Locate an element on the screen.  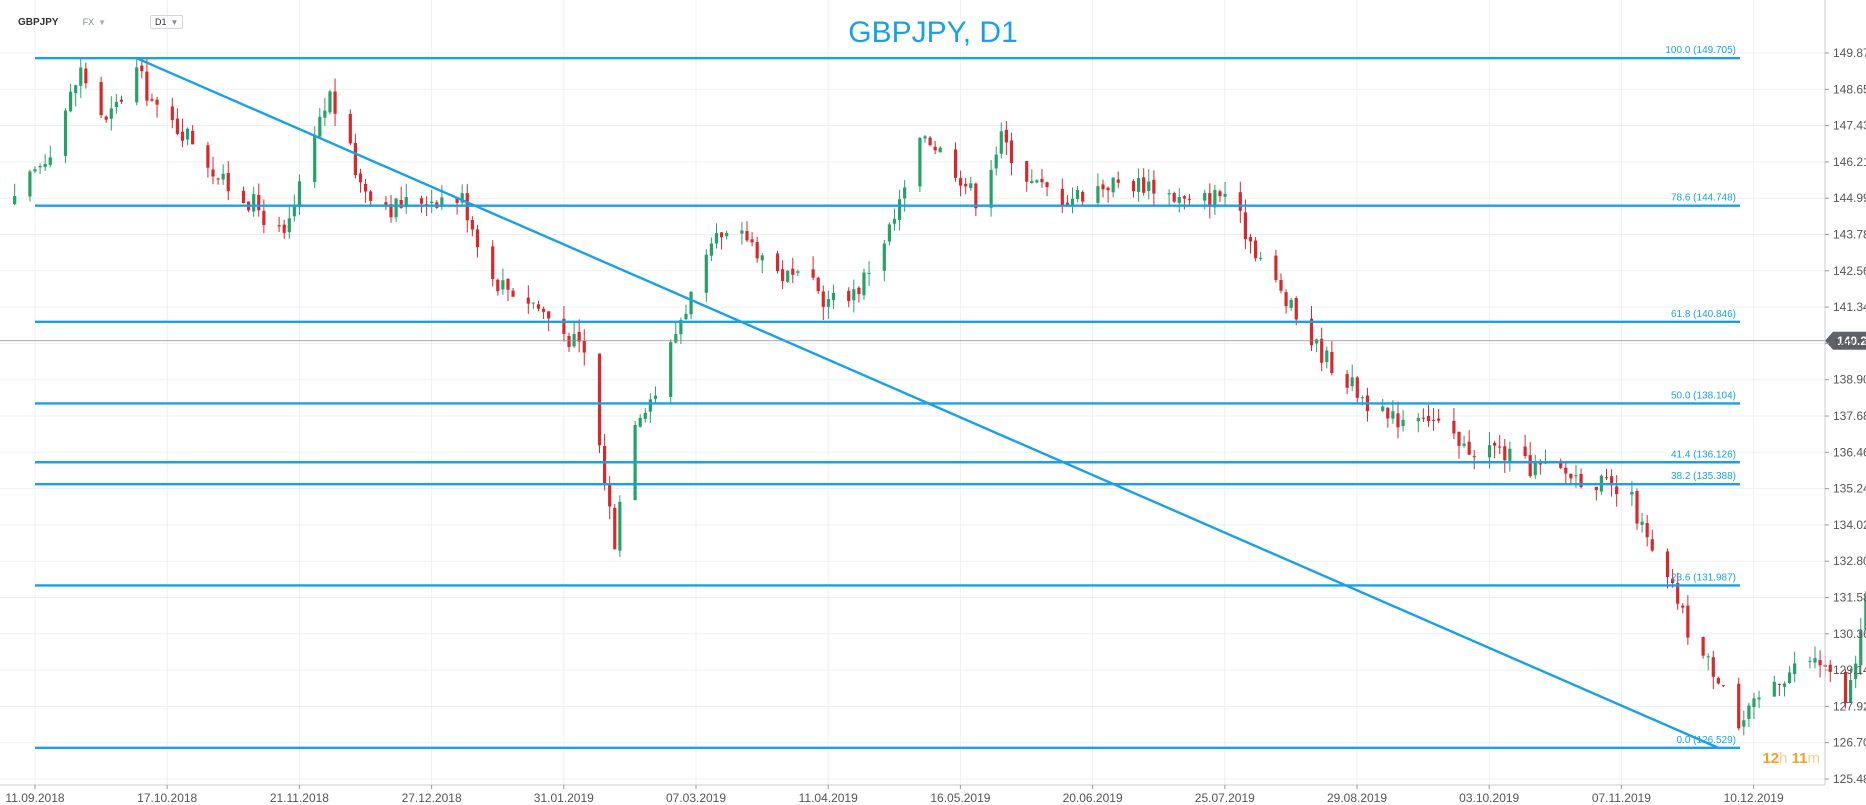
market-label: FX is located at coordinates (88, 22).